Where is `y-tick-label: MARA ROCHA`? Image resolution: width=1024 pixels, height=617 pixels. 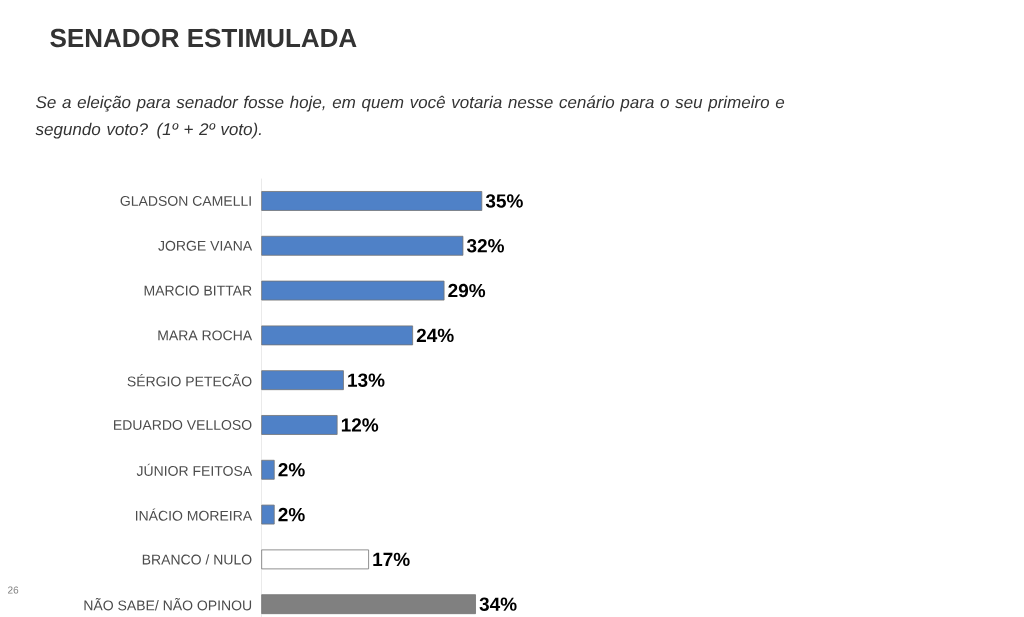 y-tick-label: MARA ROCHA is located at coordinates (205, 335).